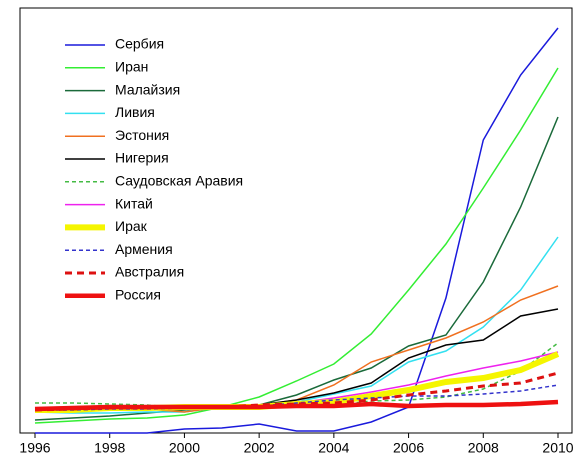  What do you see at coordinates (149, 272) in the screenshot?
I see `legend-label: Австралия` at bounding box center [149, 272].